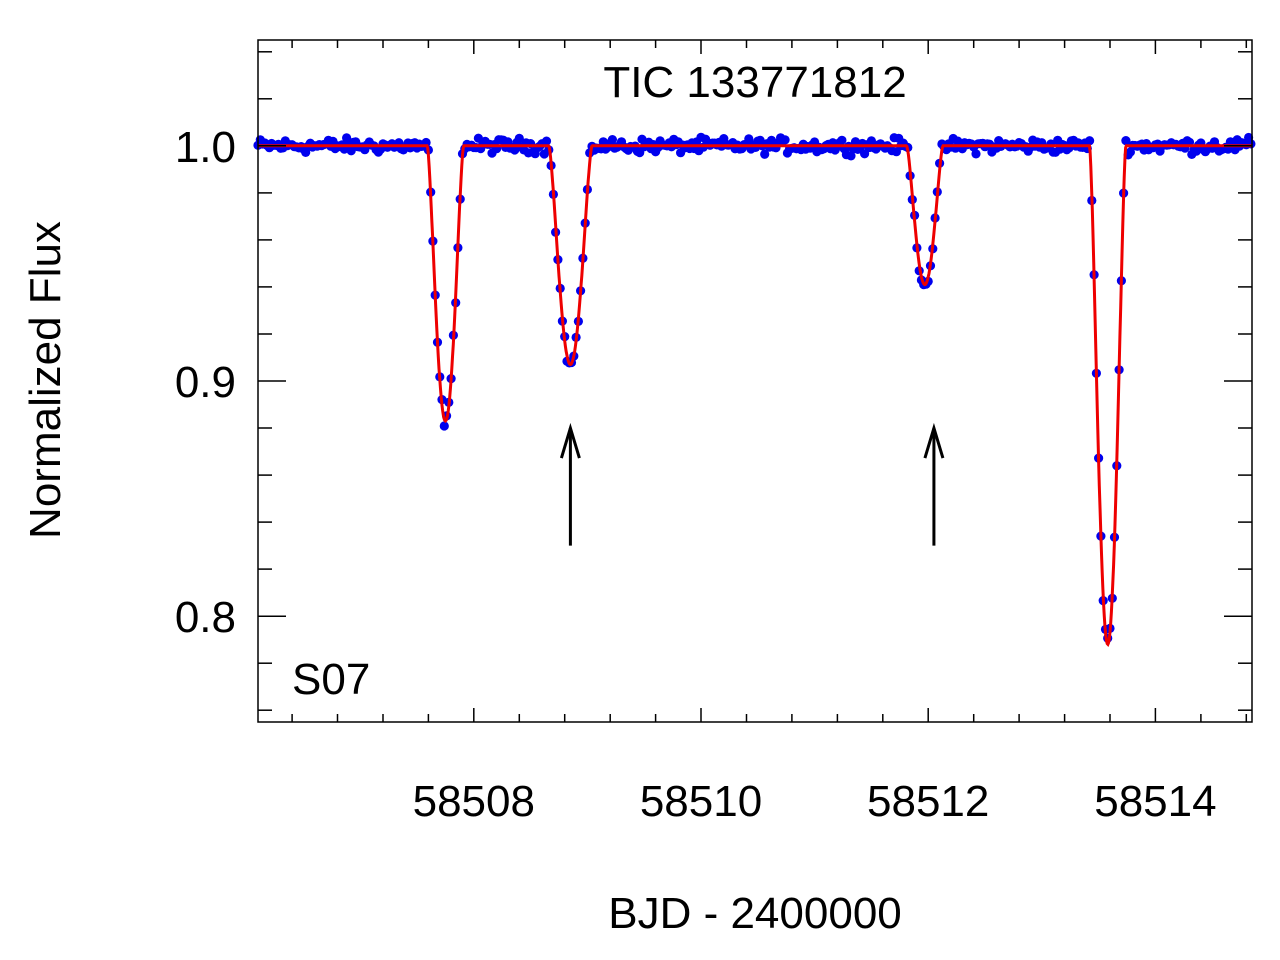  What do you see at coordinates (474, 801) in the screenshot?
I see `x-tick-label-0: 58508` at bounding box center [474, 801].